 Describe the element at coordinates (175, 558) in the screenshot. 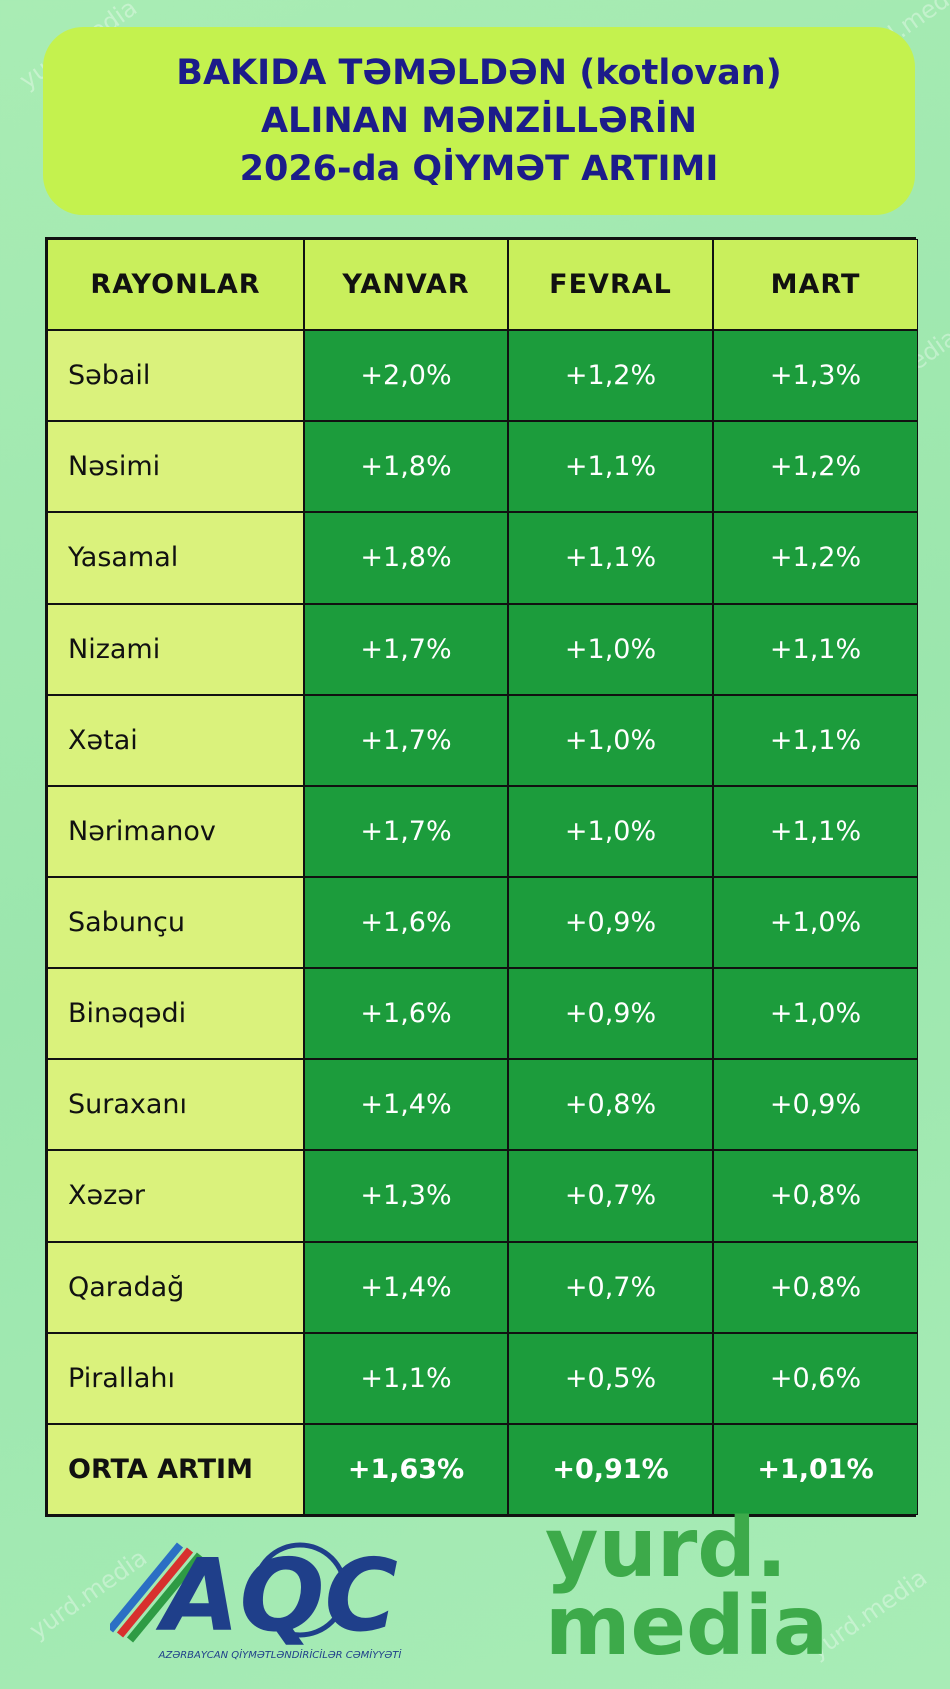

I see `district-name: Yasamal` at that location.